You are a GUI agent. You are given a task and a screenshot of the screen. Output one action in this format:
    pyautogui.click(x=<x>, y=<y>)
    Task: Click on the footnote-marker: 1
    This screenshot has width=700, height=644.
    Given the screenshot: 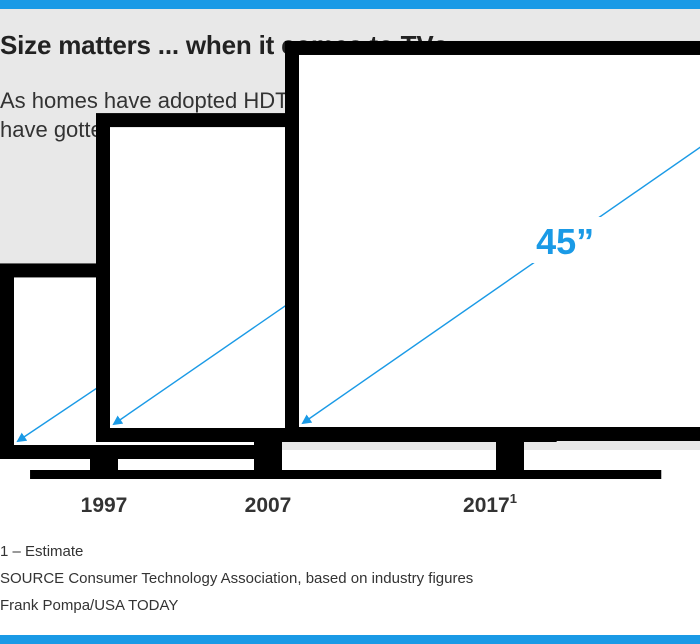 What is the action you would take?
    pyautogui.click(x=513, y=498)
    